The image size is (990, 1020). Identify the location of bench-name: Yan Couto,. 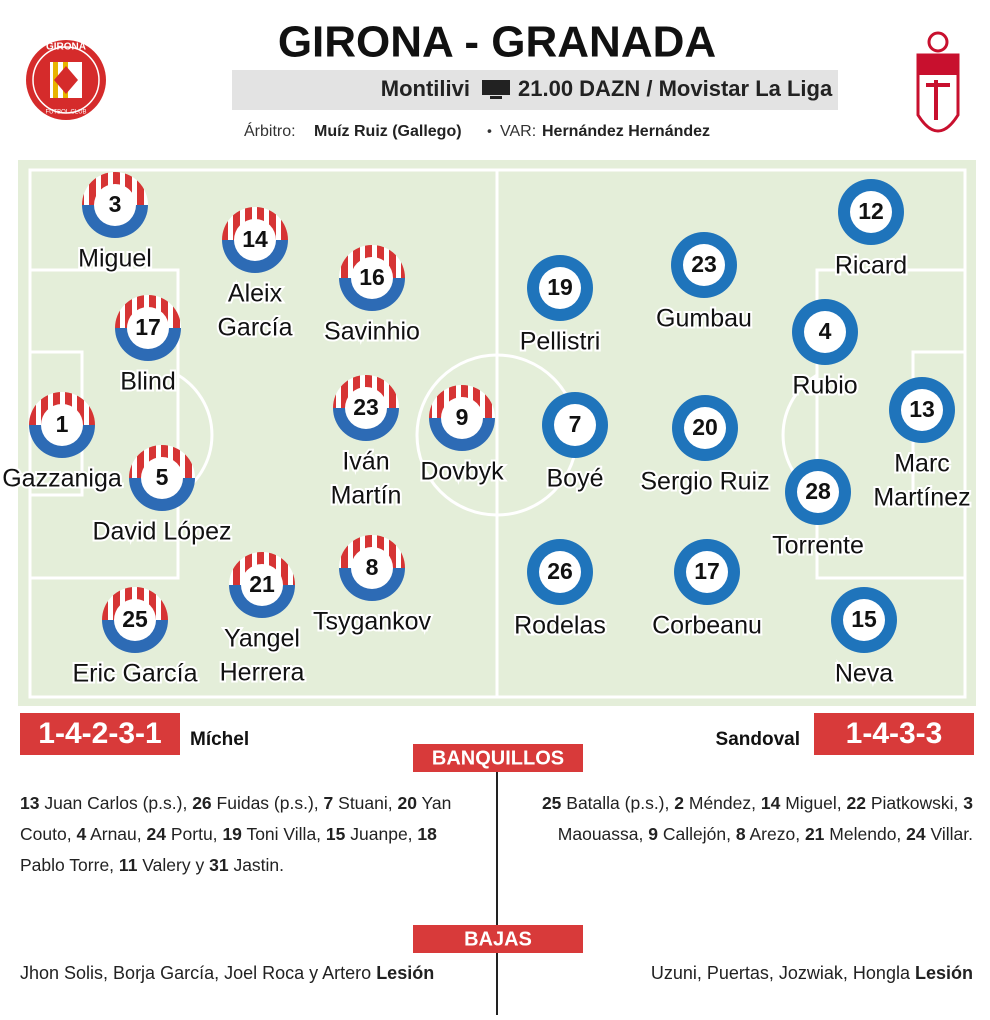
(236, 818).